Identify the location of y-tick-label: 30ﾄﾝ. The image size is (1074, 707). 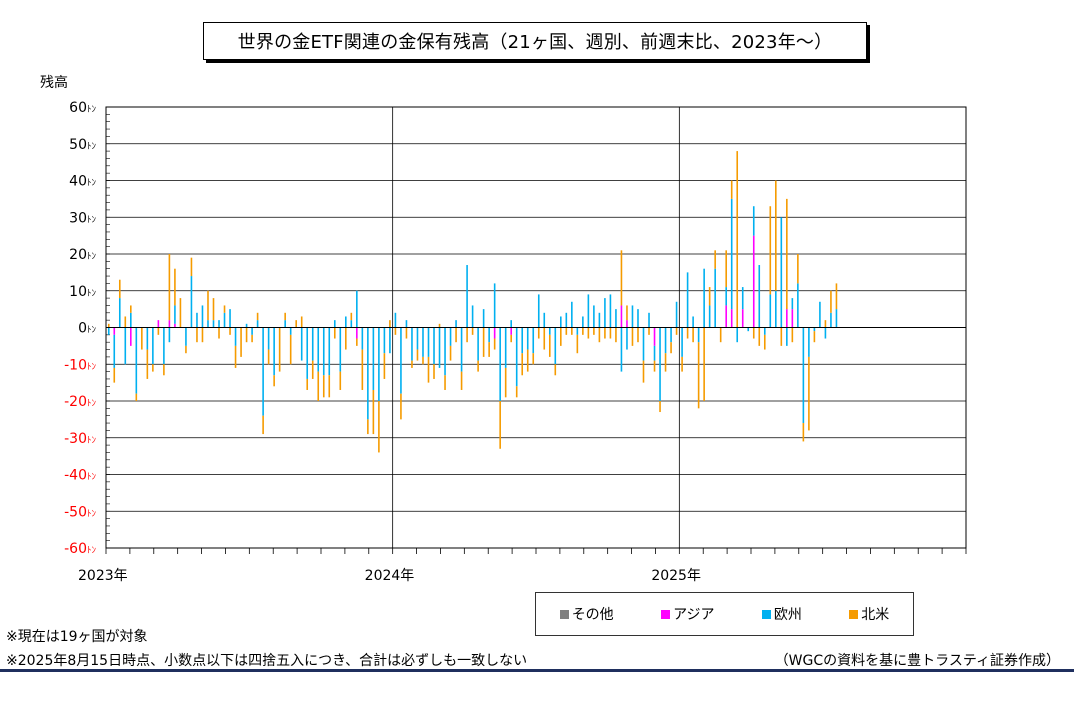
(82, 218).